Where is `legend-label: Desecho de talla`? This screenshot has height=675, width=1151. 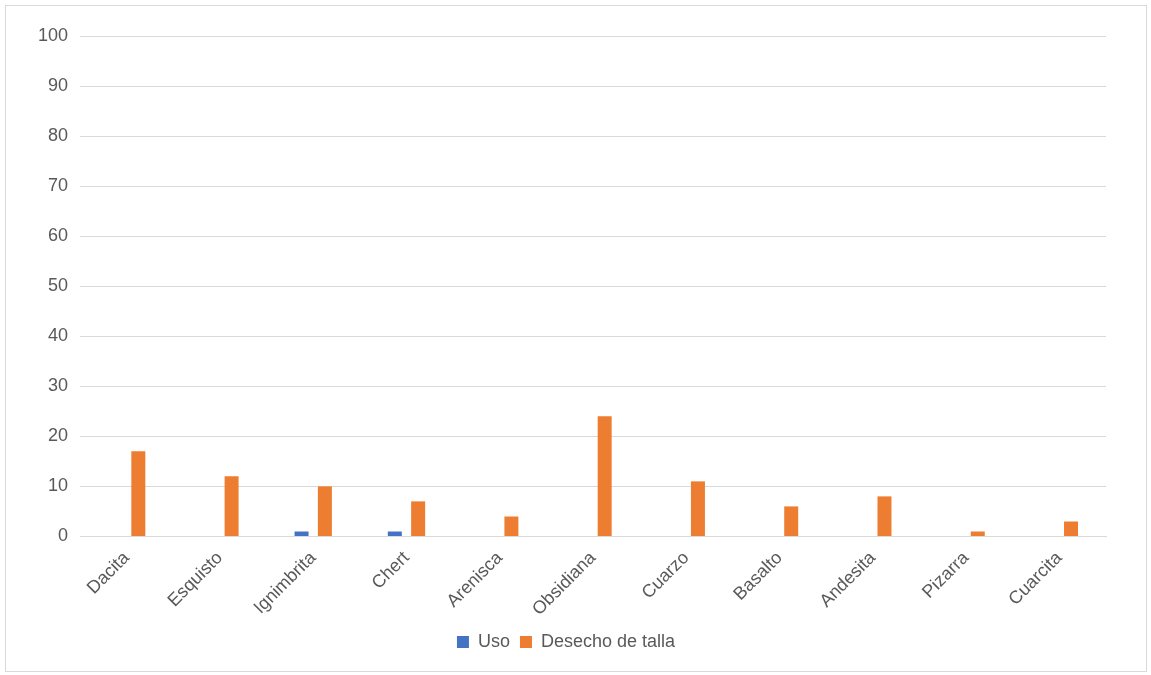
legend-label: Desecho de talla is located at coordinates (608, 640).